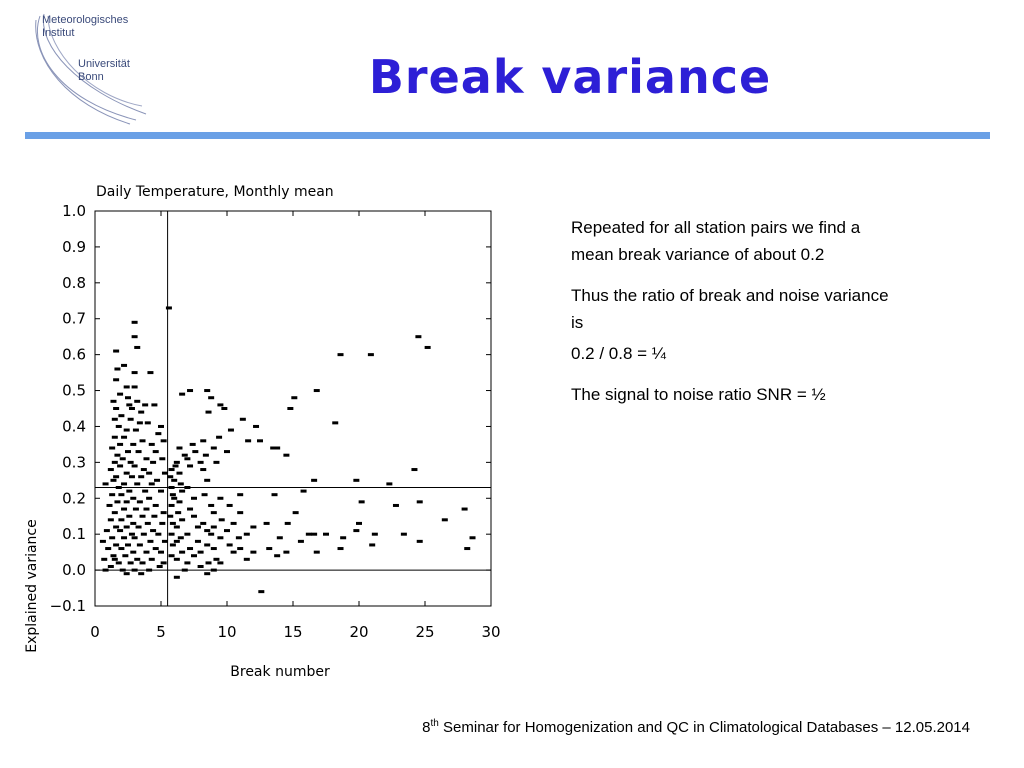  Describe the element at coordinates (570, 77) in the screenshot. I see `slide-title: Break variance` at that location.